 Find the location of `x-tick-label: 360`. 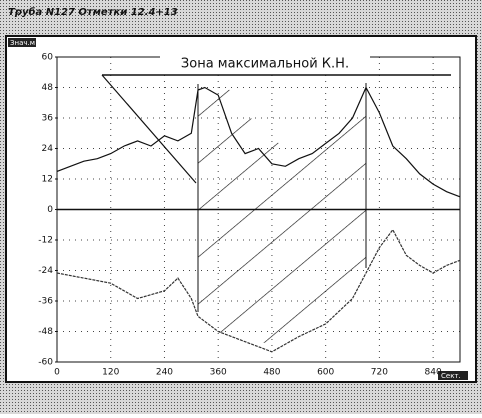

x-tick-label: 360 is located at coordinates (218, 373).